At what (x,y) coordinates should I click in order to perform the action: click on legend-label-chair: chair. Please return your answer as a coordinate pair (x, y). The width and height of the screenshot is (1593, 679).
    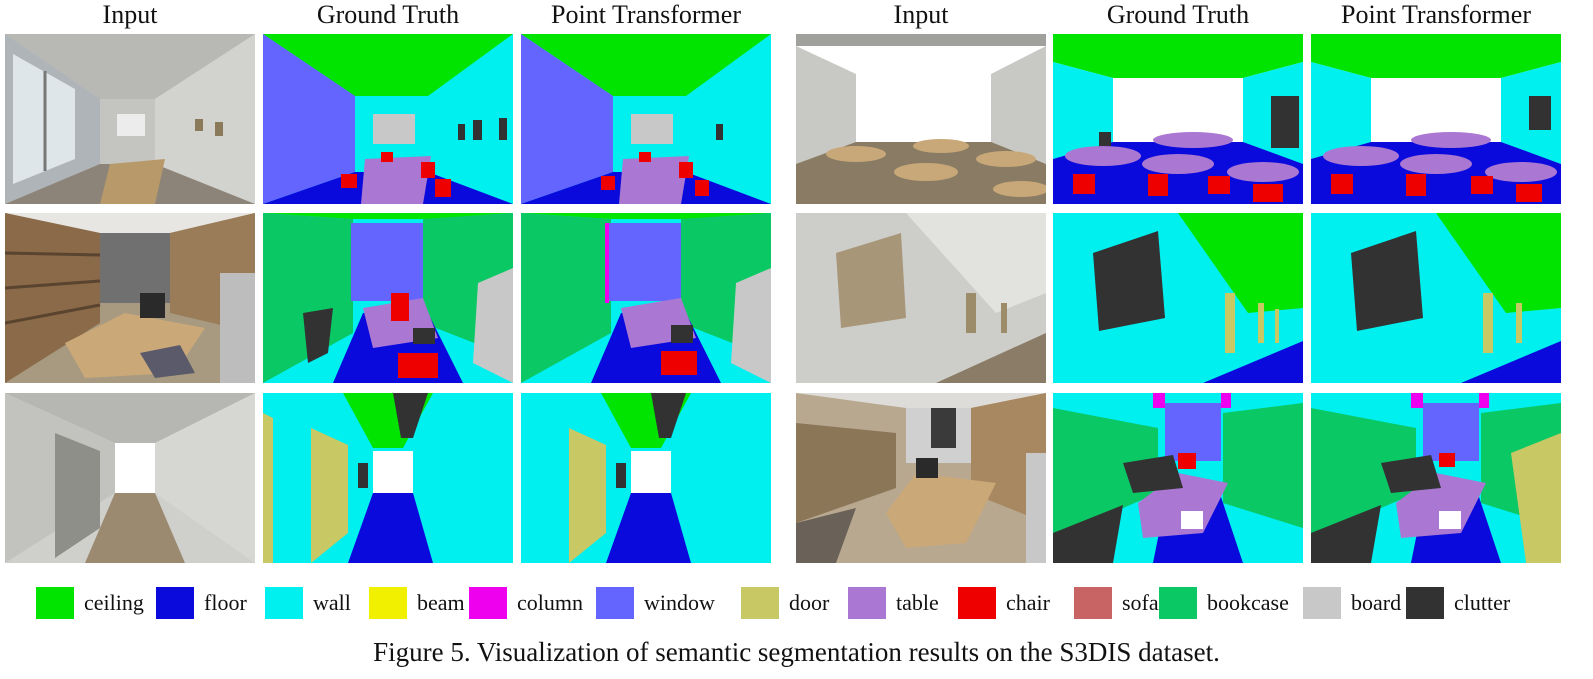
    Looking at the image, I should click on (1028, 602).